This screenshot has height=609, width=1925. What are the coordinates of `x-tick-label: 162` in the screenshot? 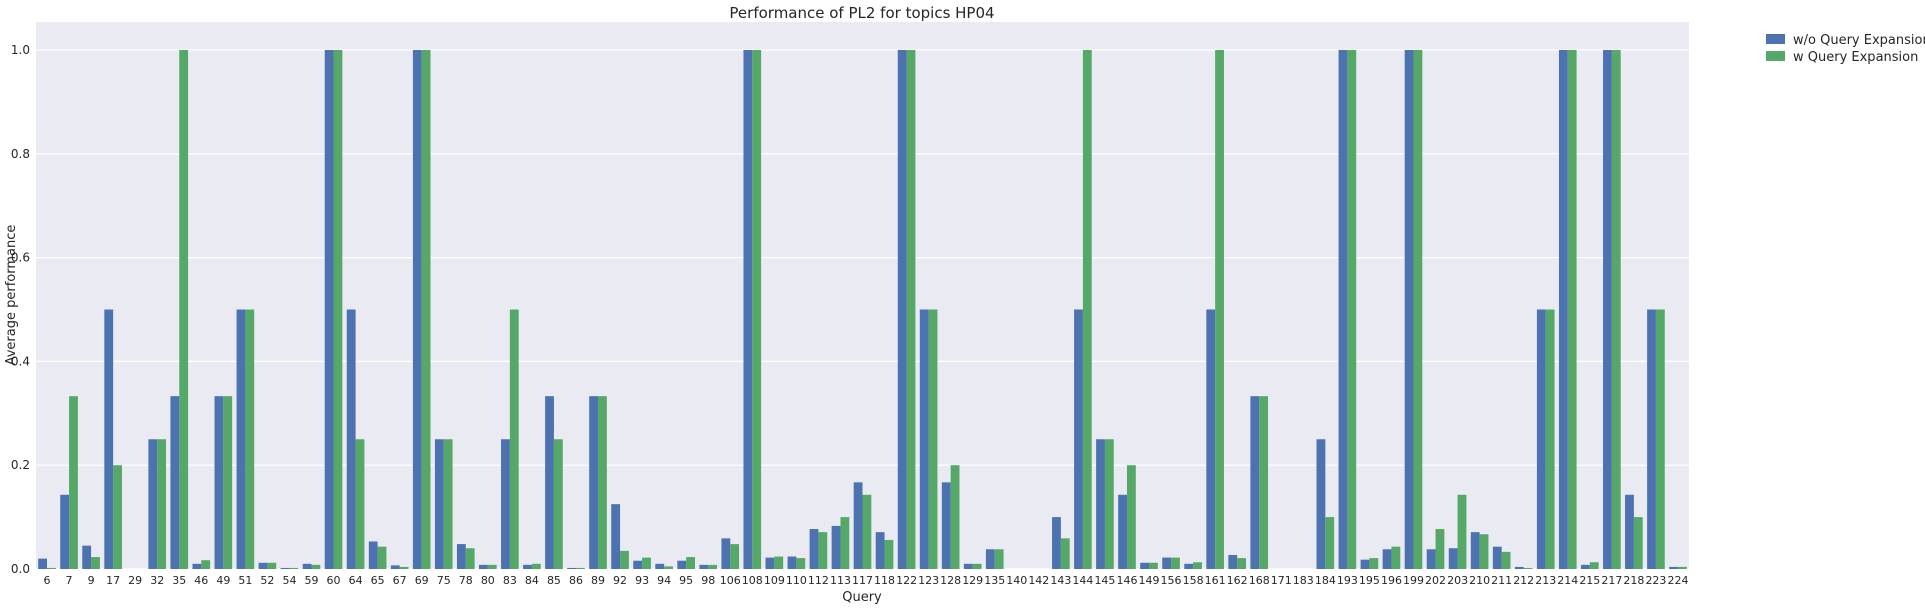 It's located at (1237, 580).